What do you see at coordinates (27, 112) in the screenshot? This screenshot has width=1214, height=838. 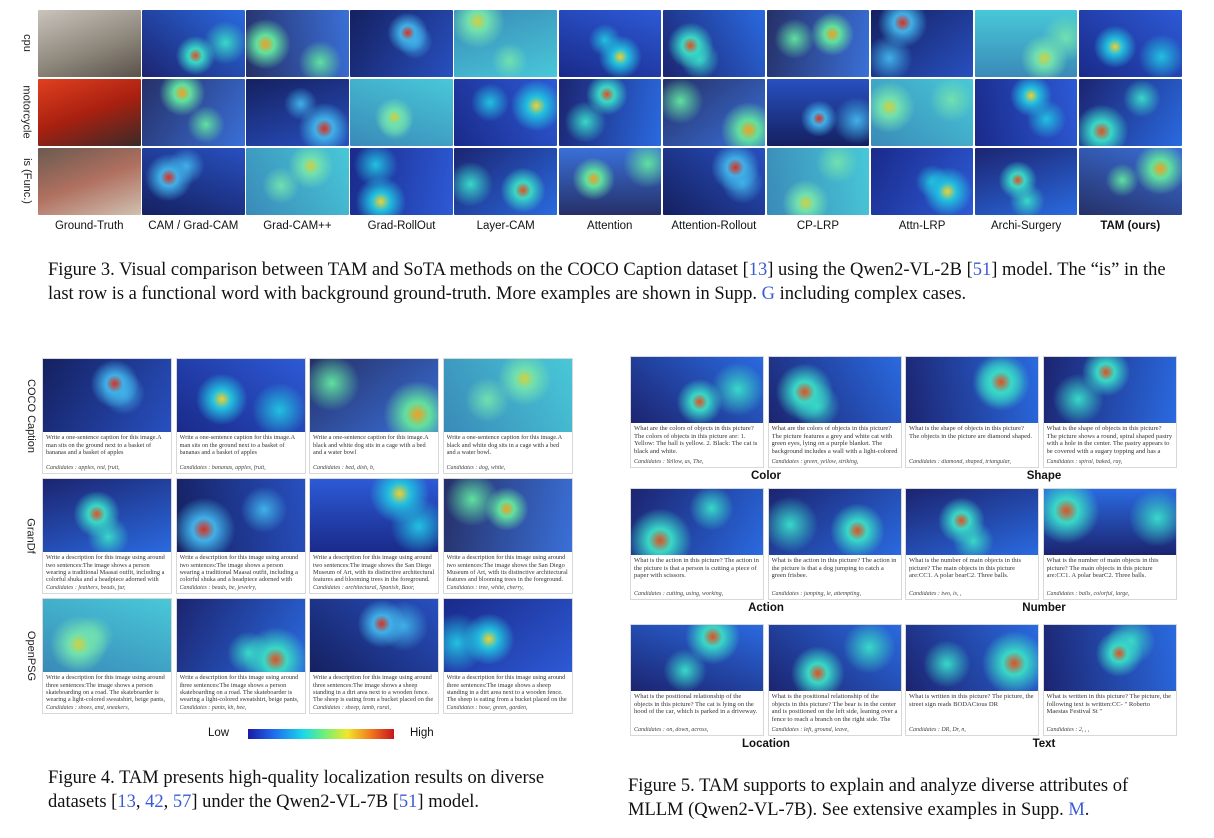 I see `f3-row-label-motorcycle: motorcycle` at bounding box center [27, 112].